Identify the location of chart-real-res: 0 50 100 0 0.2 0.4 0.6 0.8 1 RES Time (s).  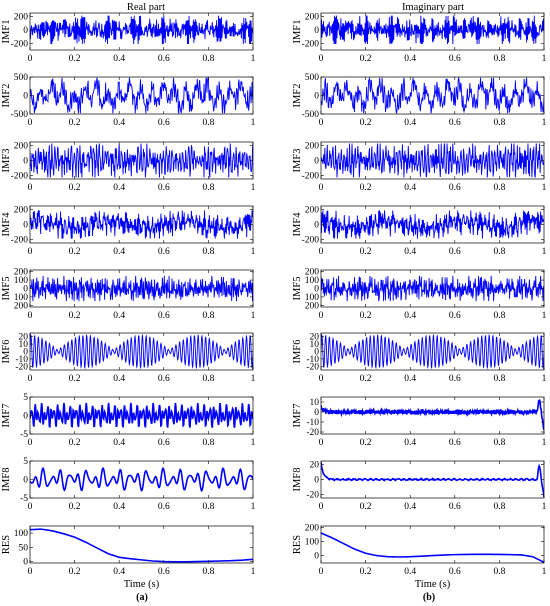
(128, 557).